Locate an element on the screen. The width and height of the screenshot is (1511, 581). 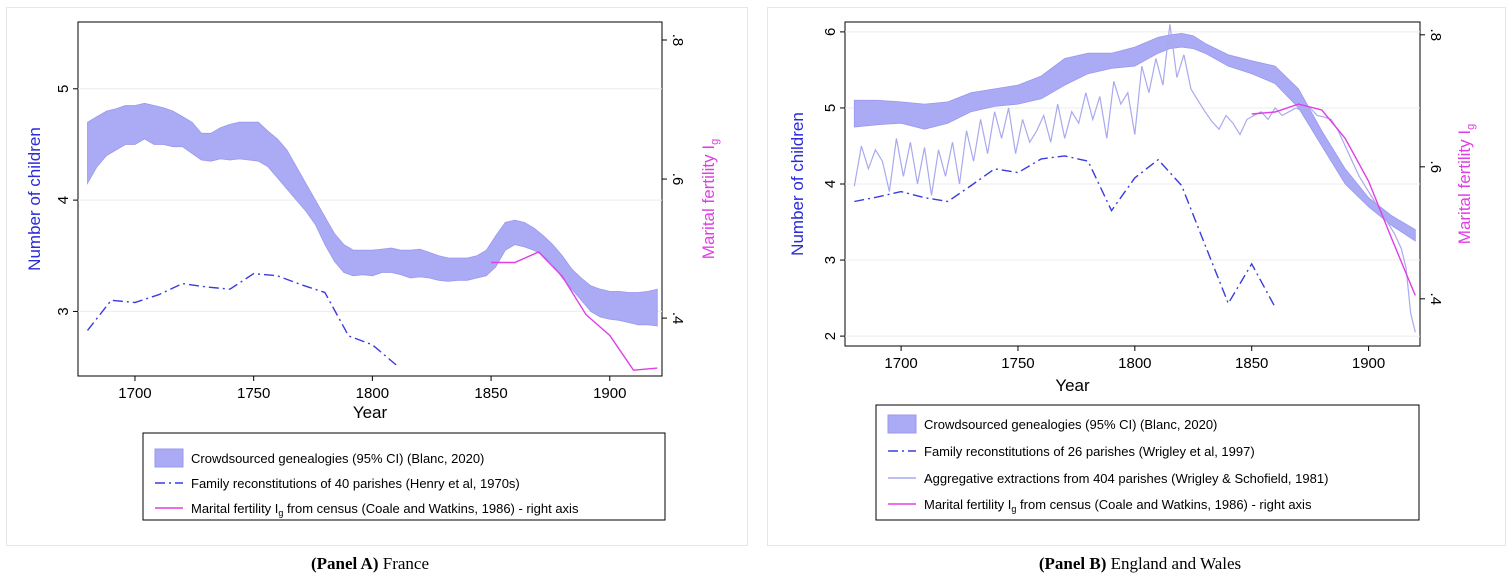
caption-panel-b: (Panel B) England and Wales is located at coordinates (1140, 564).